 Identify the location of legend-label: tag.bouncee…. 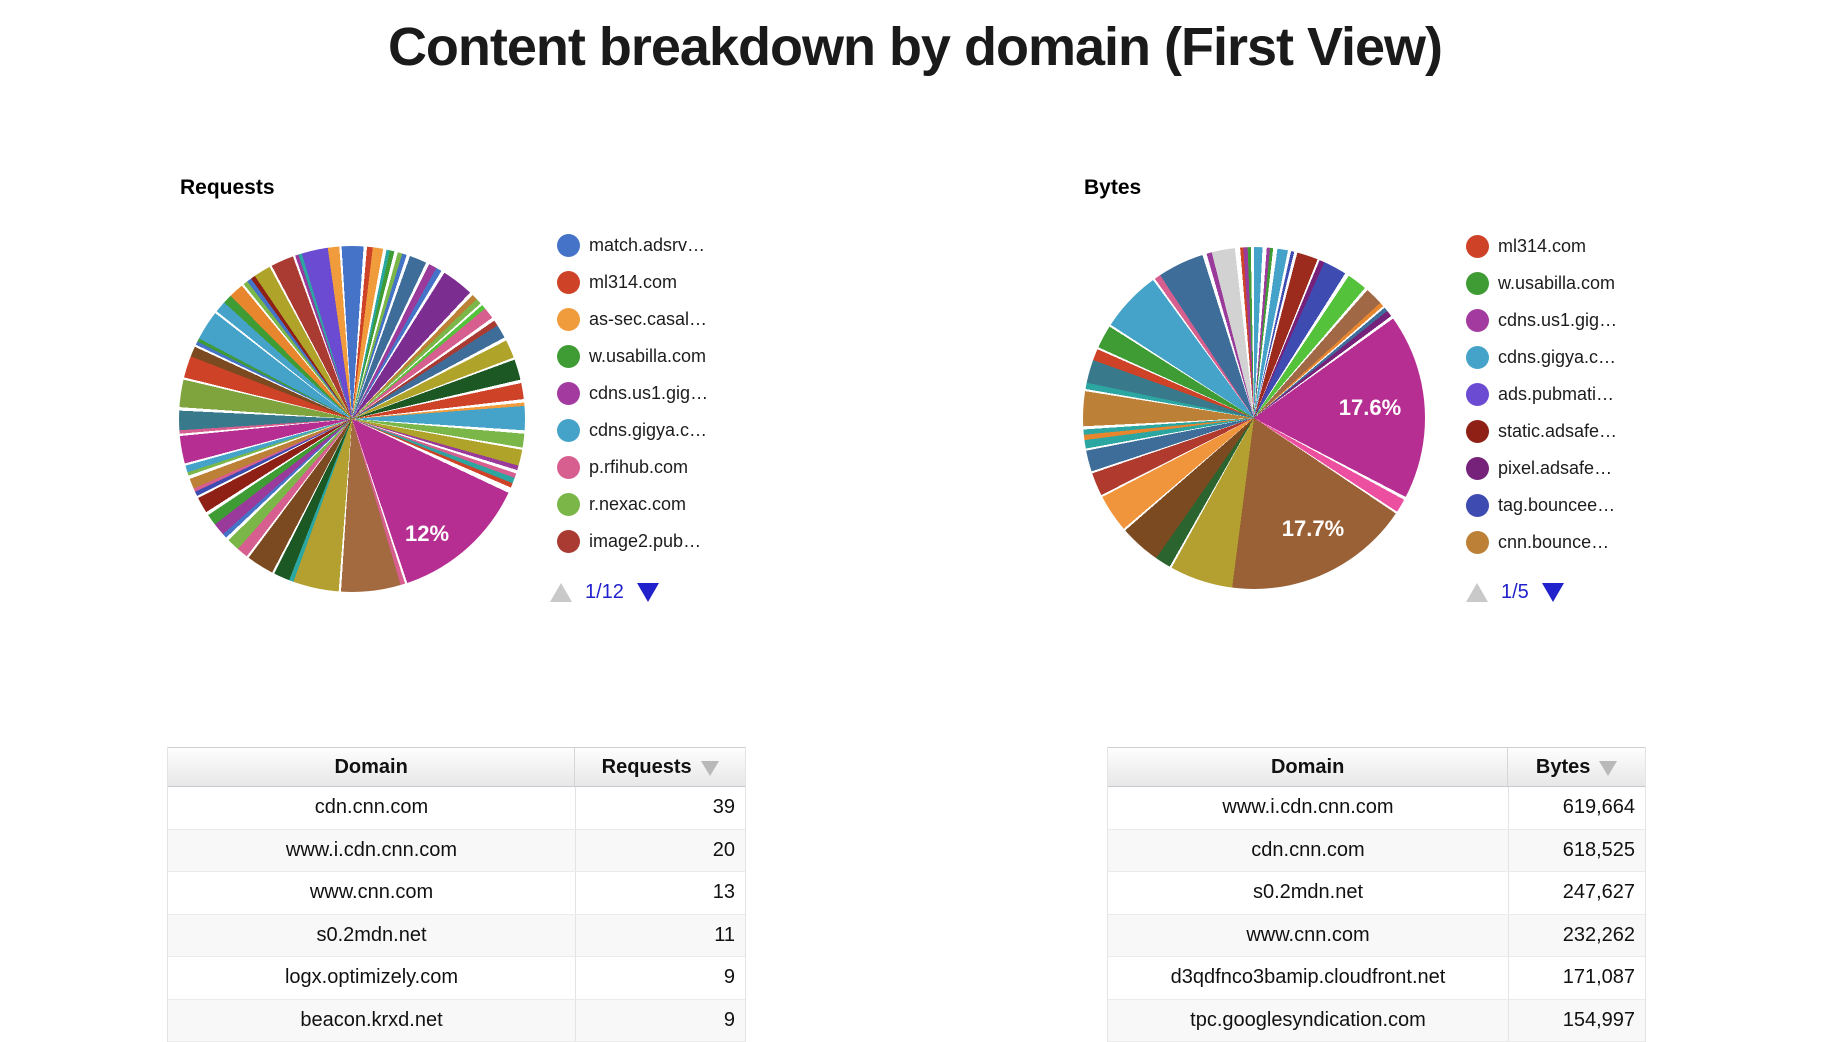
(1557, 505).